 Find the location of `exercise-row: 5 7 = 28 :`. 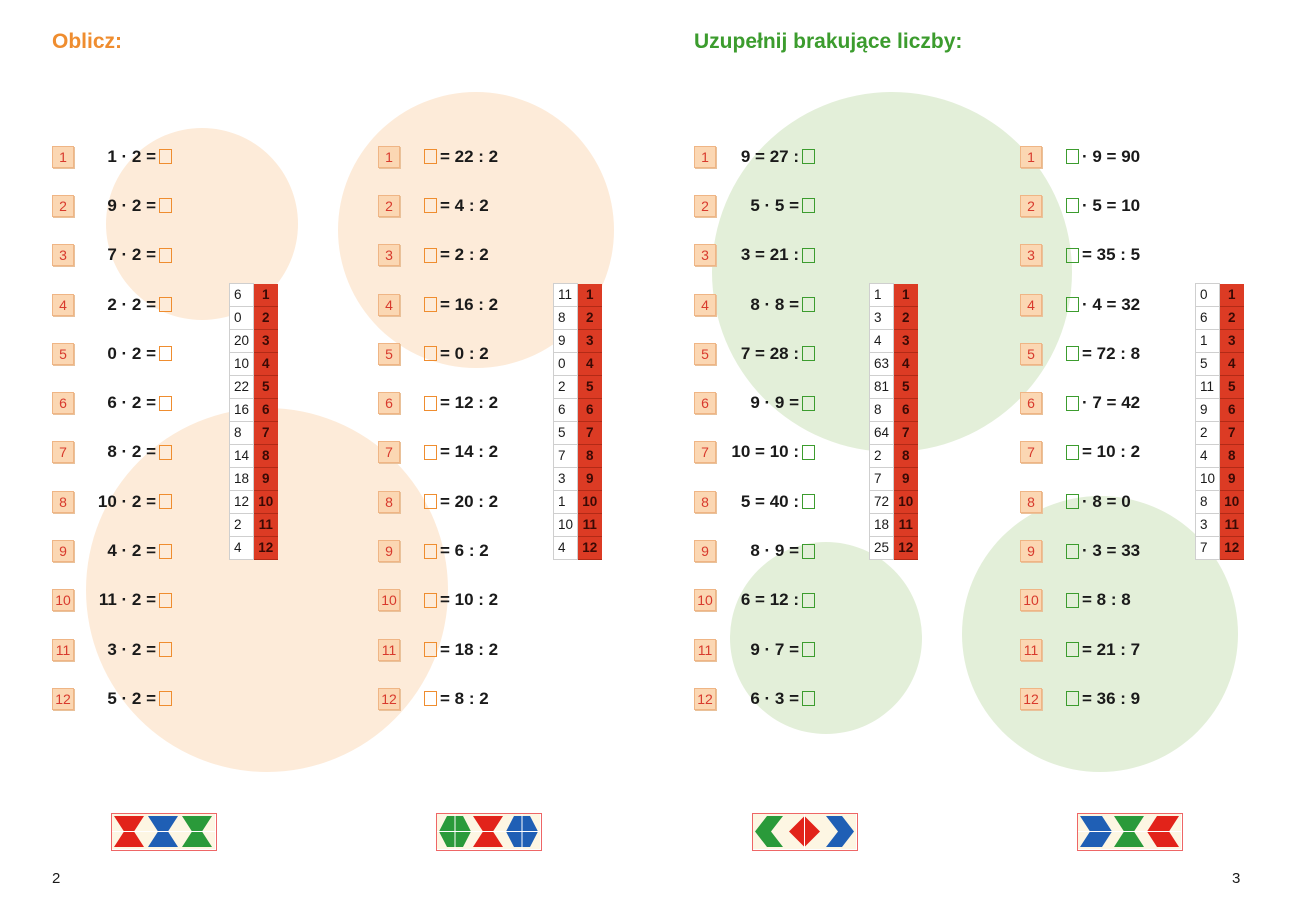

exercise-row: 5 7 = 28 : is located at coordinates (811, 353).